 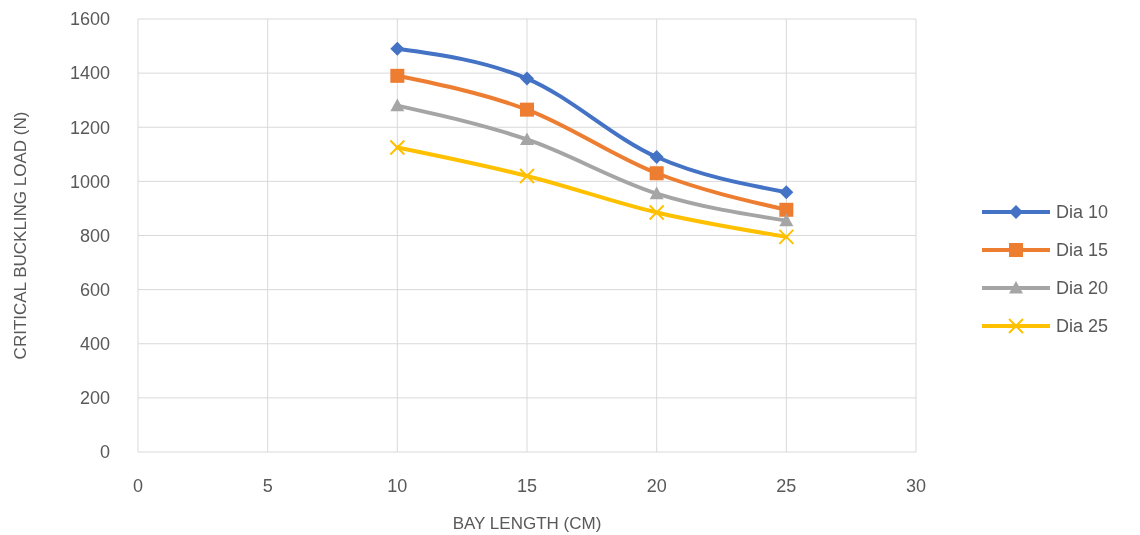 I want to click on x-tick-label: 20, so click(x=656, y=486).